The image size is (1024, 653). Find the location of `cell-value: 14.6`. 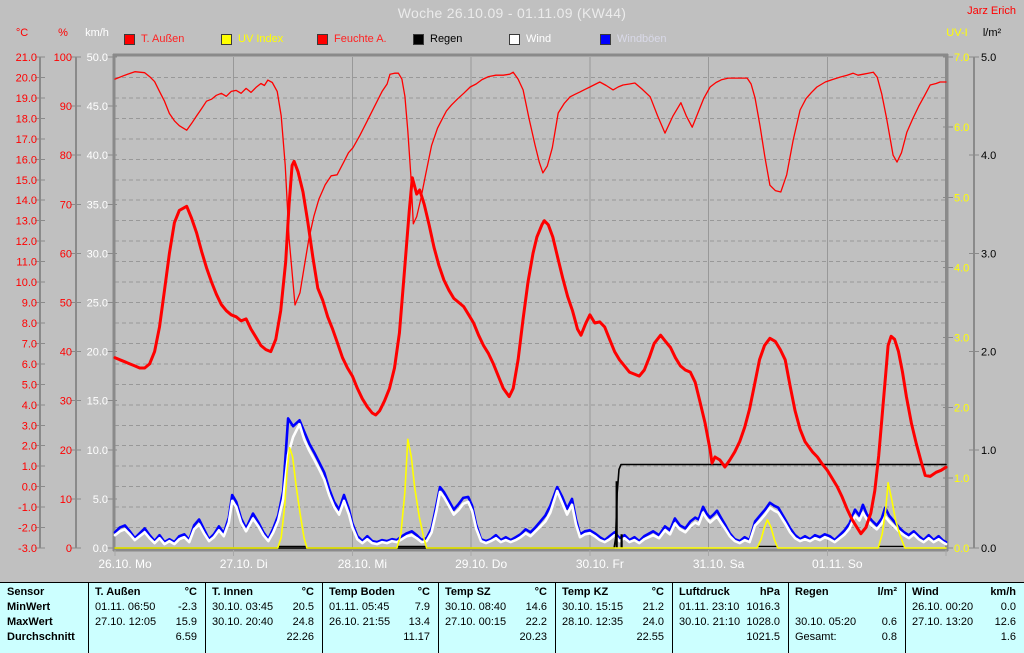

cell-value: 14.6 is located at coordinates (536, 607).